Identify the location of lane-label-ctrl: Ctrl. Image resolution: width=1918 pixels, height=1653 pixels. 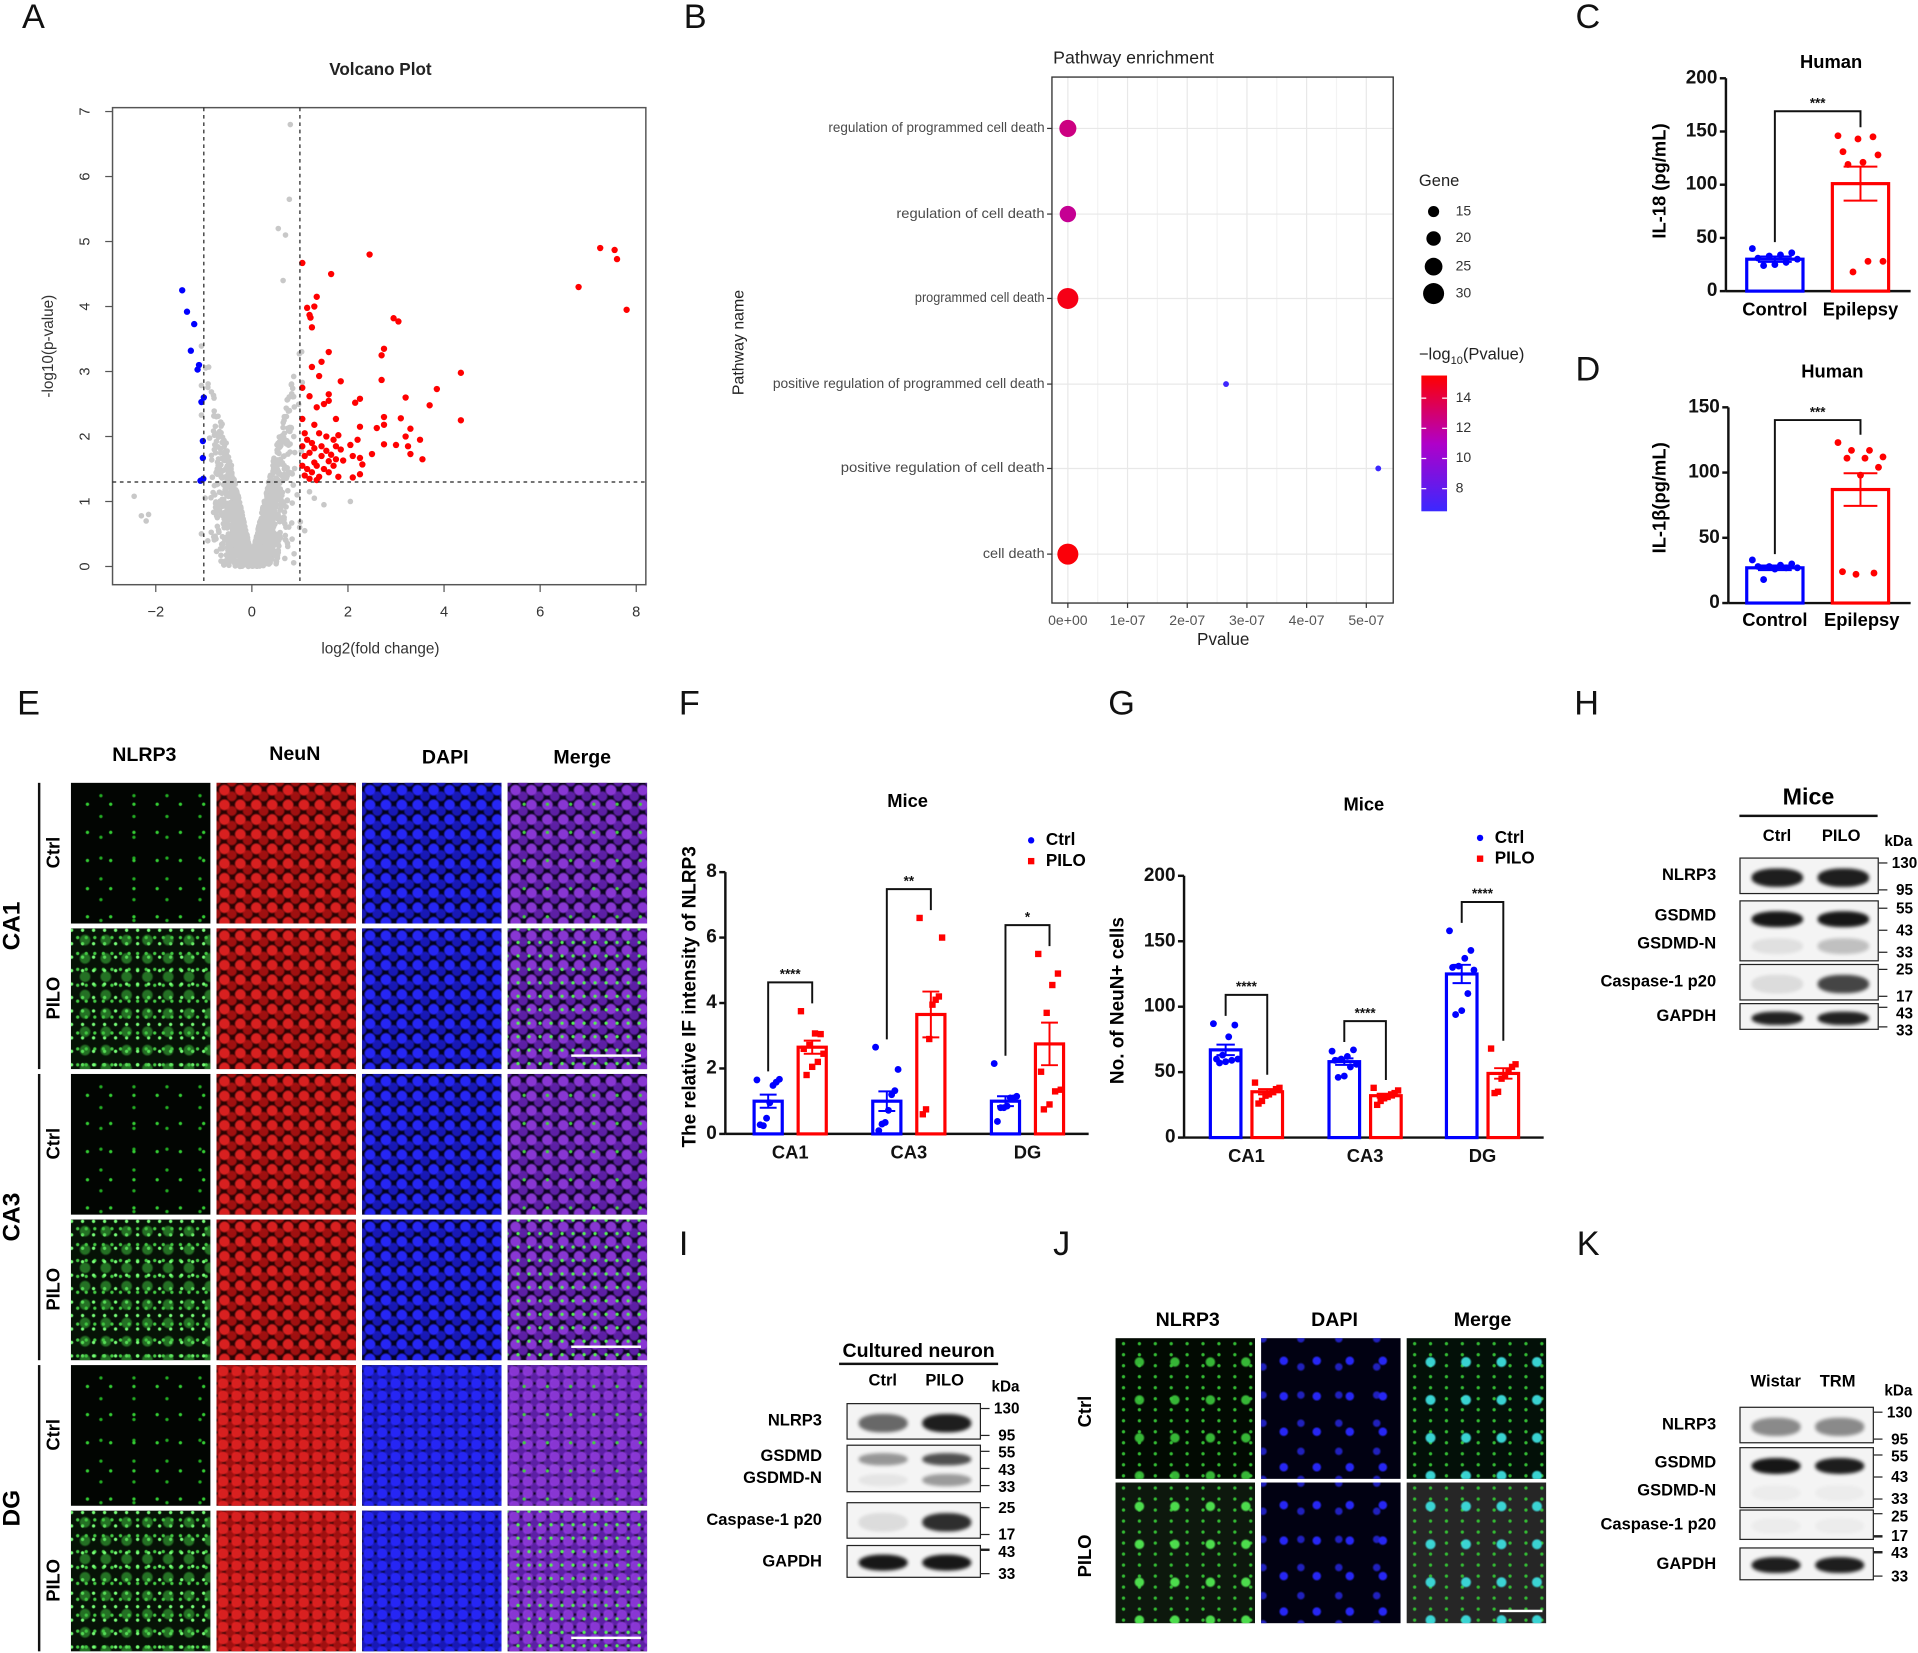
(1777, 835).